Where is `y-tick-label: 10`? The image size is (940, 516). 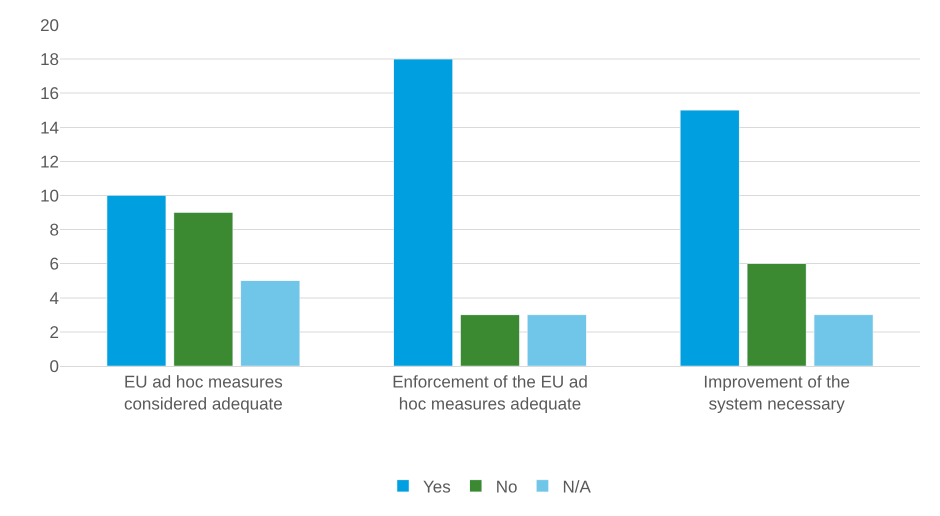
y-tick-label: 10 is located at coordinates (49, 196).